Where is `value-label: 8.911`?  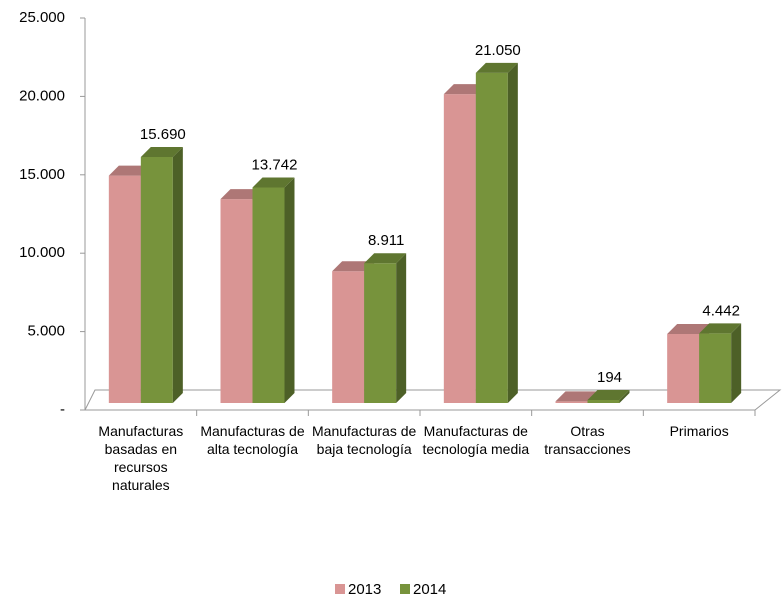 value-label: 8.911 is located at coordinates (386, 240).